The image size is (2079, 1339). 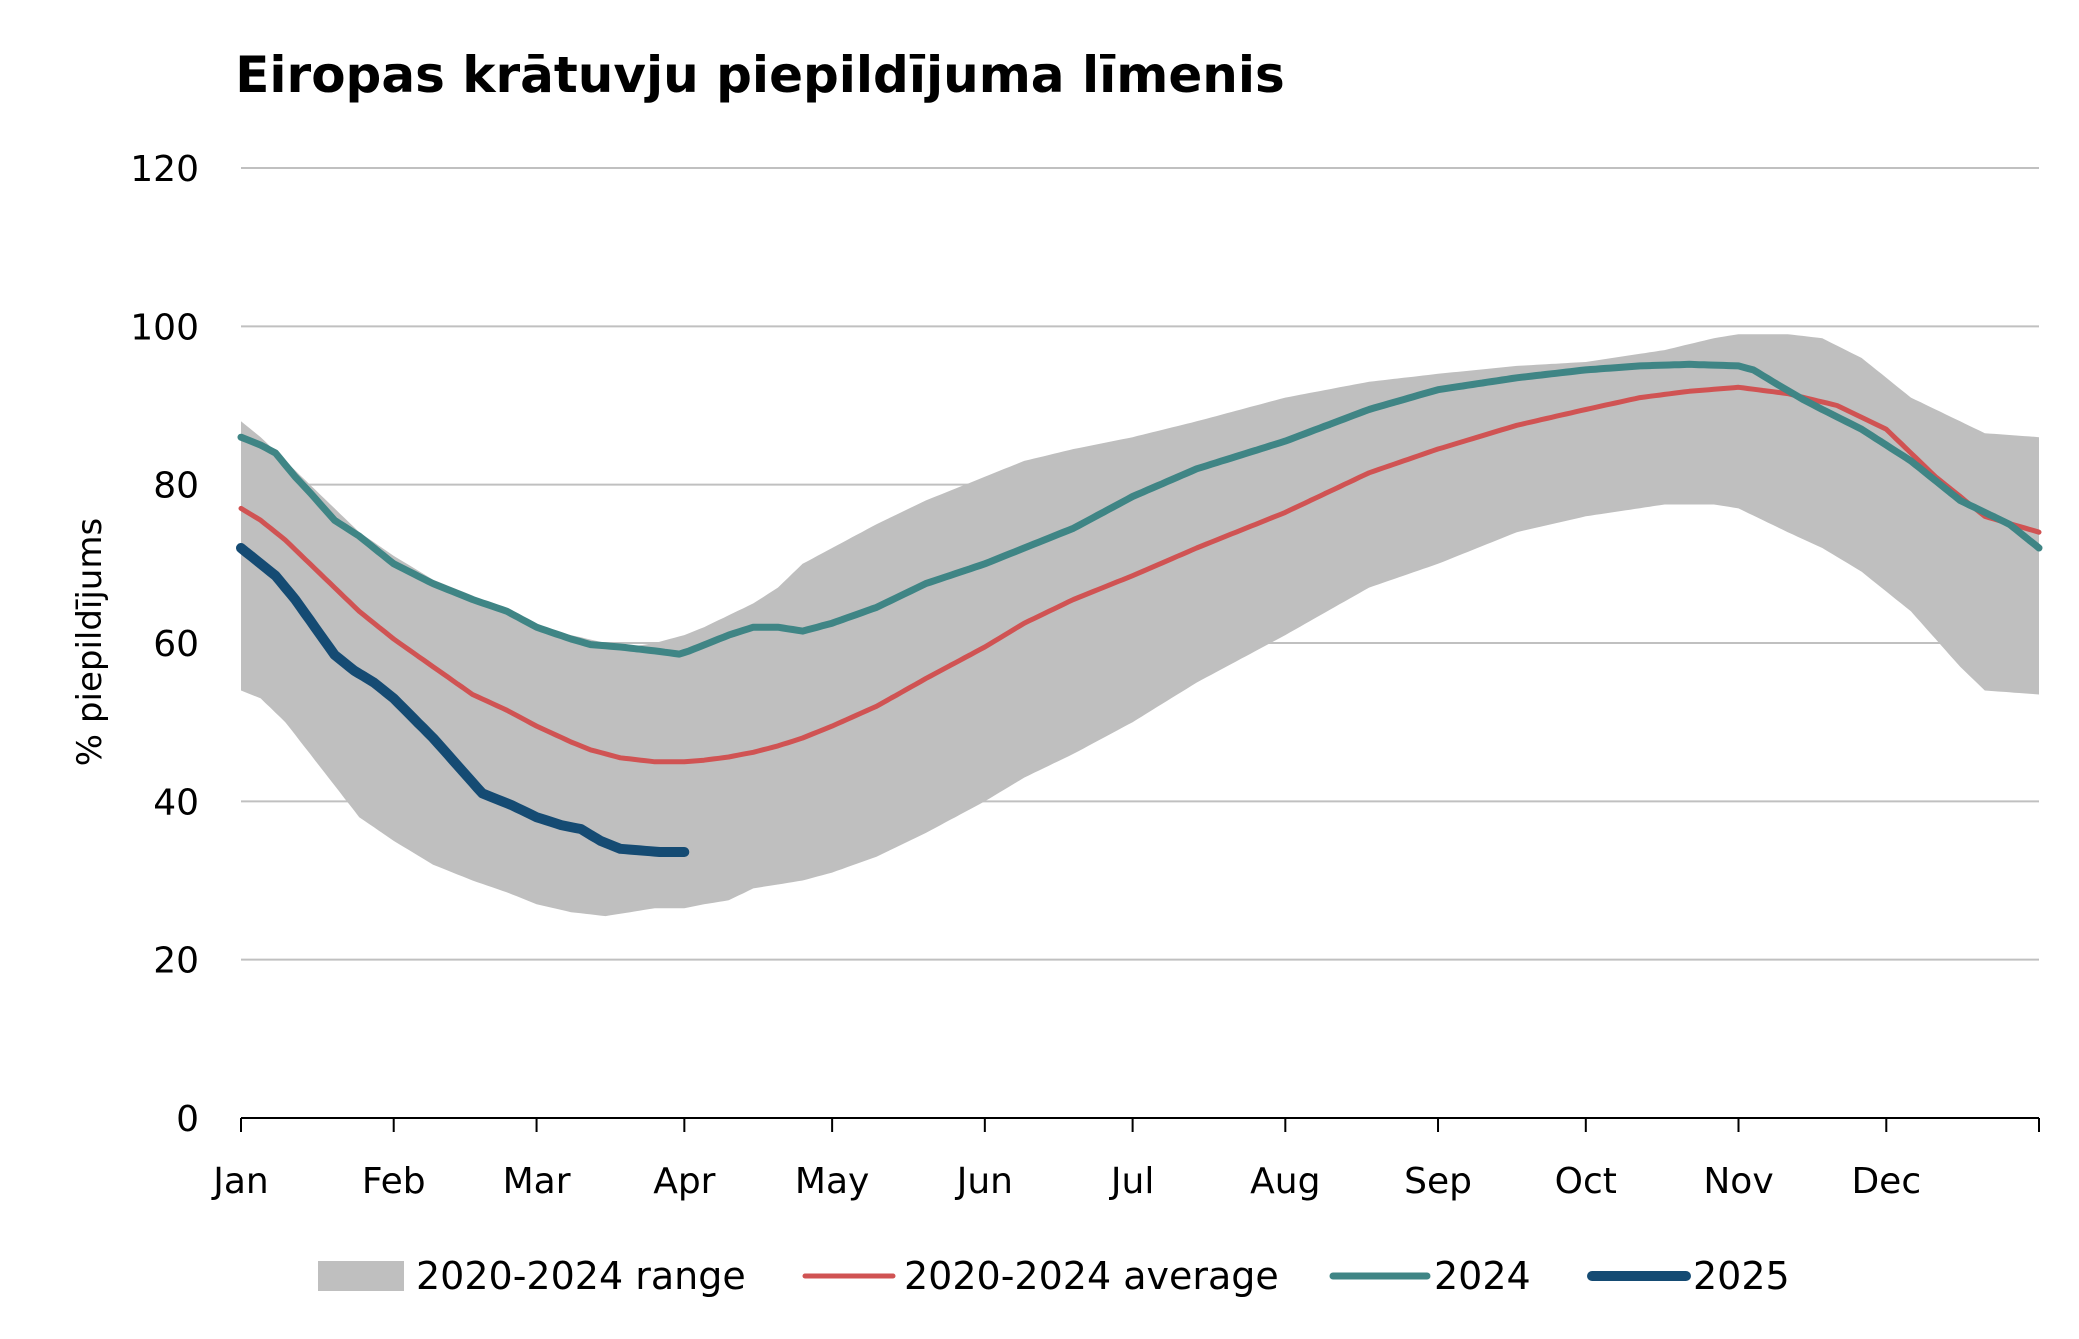 What do you see at coordinates (240, 1181) in the screenshot?
I see `x-tick-label-jan: Jan` at bounding box center [240, 1181].